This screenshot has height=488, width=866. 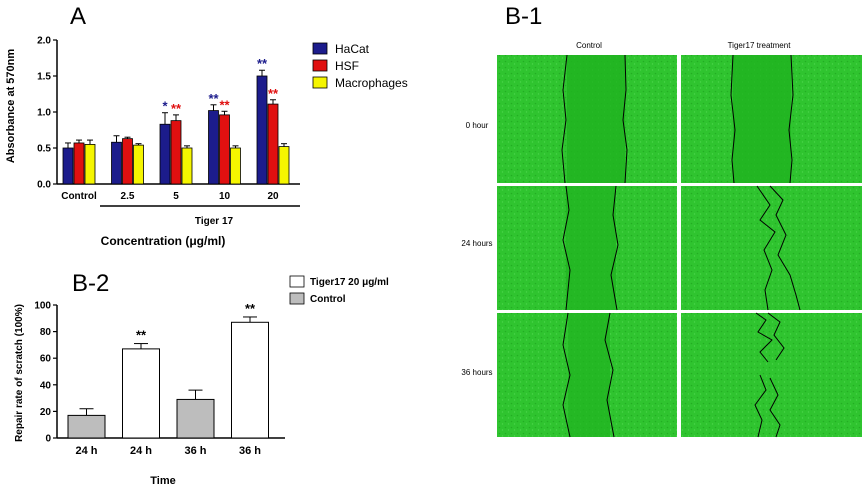 What do you see at coordinates (46, 385) in the screenshot?
I see `panel-b2-y-tick-label: 40` at bounding box center [46, 385].